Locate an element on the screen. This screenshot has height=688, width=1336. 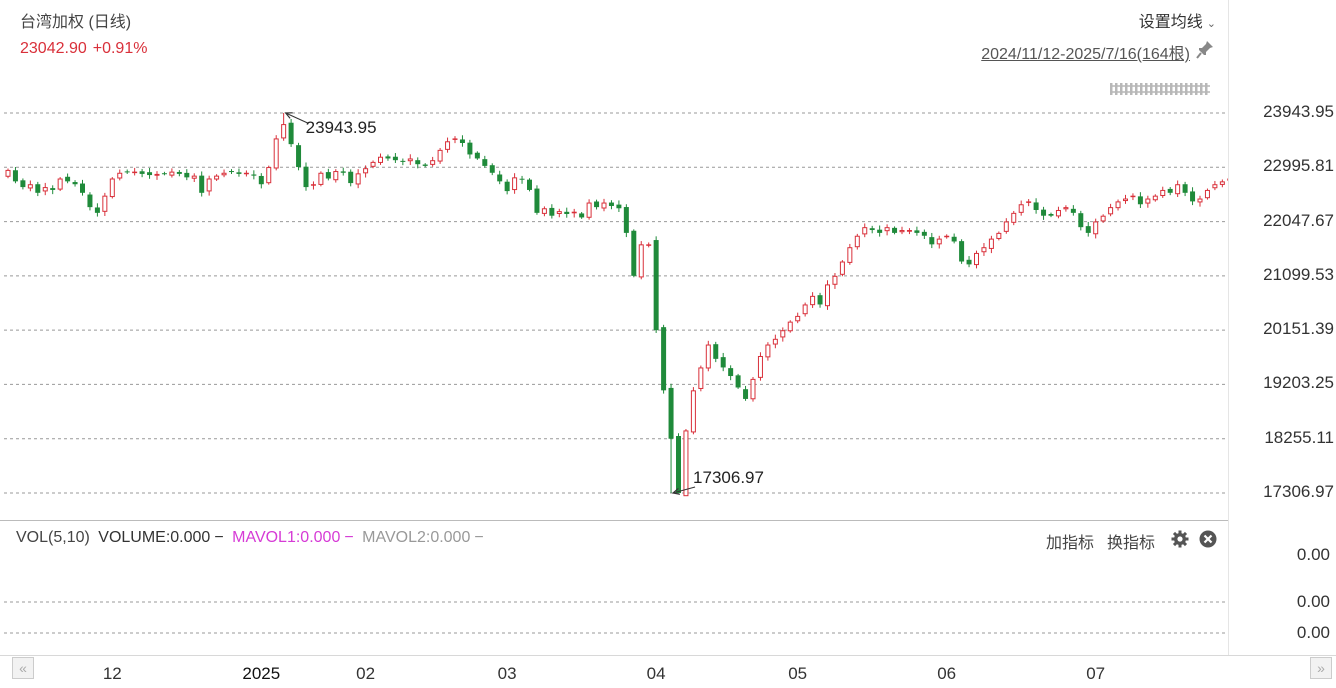
gear-icon is located at coordinates (1180, 539).